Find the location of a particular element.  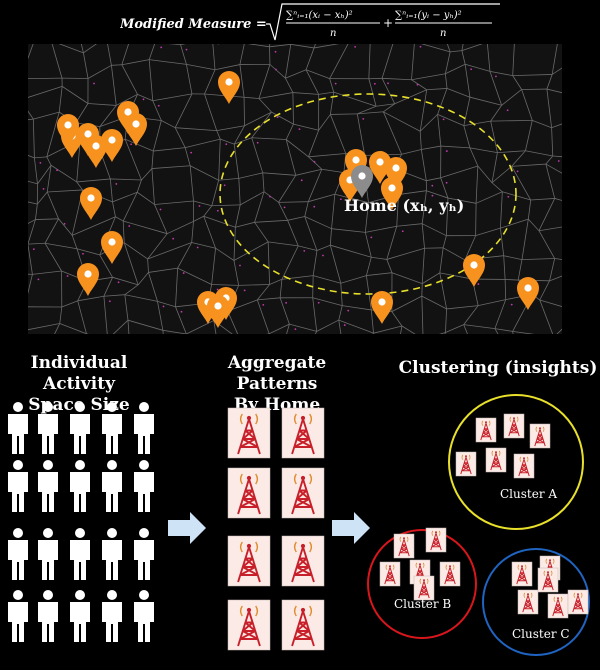

formula-plus: + is located at coordinates (388, 23).